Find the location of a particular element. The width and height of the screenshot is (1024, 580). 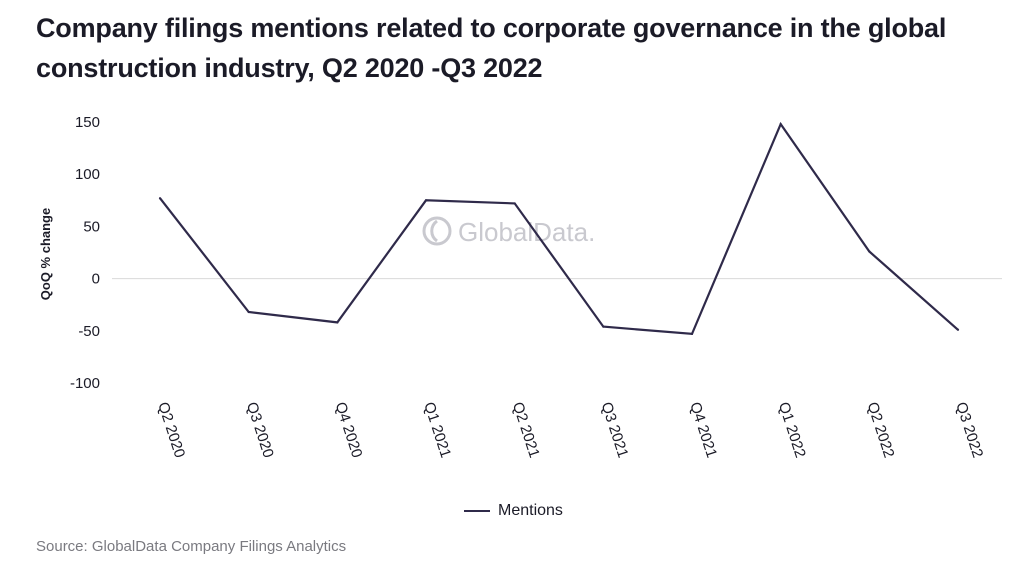

globaldata-watermark: GlobalData. is located at coordinates (508, 231).